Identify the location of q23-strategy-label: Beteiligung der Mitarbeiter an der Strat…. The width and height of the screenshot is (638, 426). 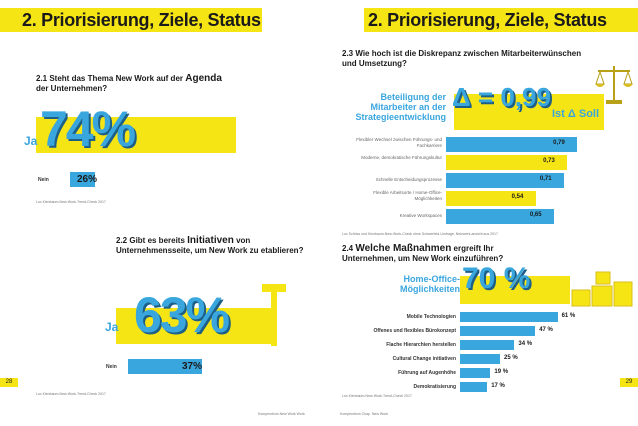
(400, 107).